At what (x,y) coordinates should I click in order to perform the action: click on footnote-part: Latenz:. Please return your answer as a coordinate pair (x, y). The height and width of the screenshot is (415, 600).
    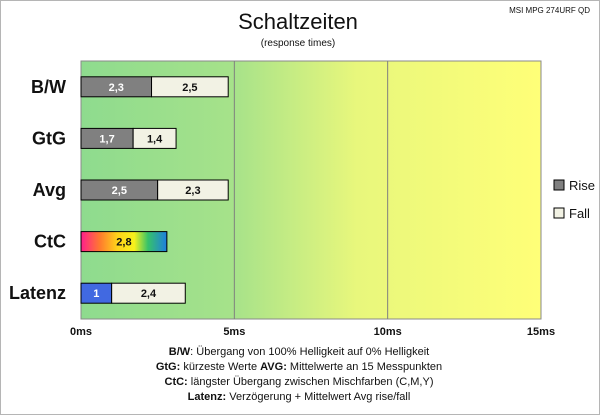
    Looking at the image, I should click on (207, 397).